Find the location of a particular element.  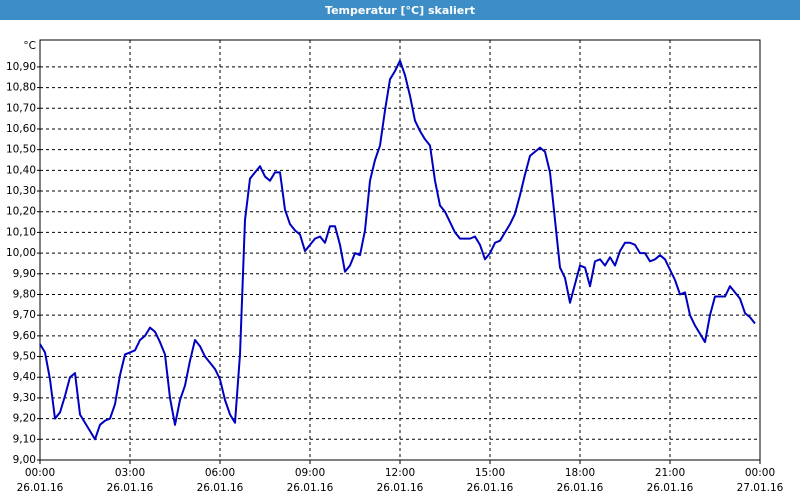

x-tick-label: 00:00 26.01.16 is located at coordinates (40, 480).